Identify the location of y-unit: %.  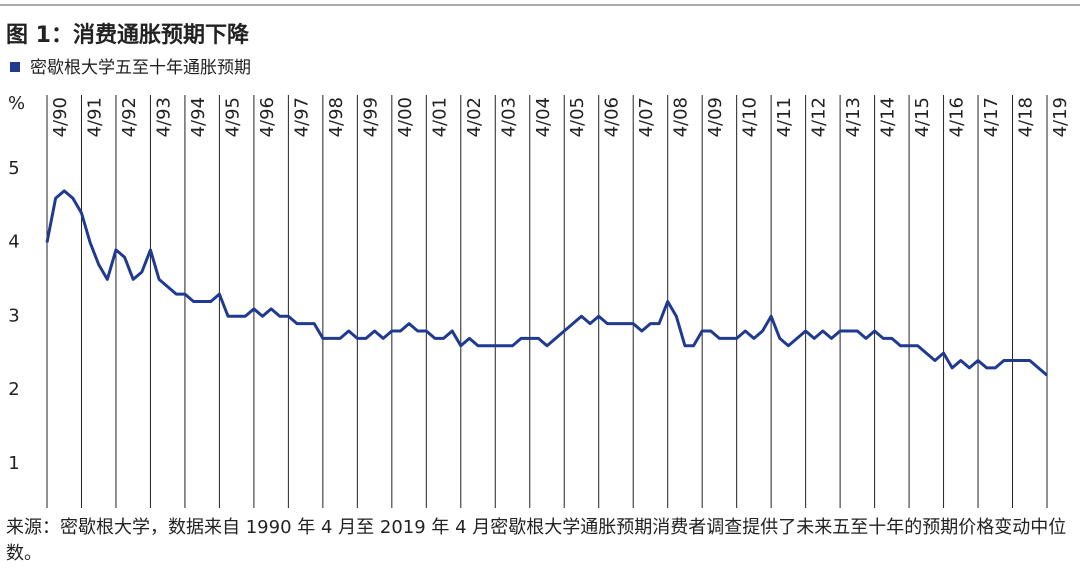
(16, 103).